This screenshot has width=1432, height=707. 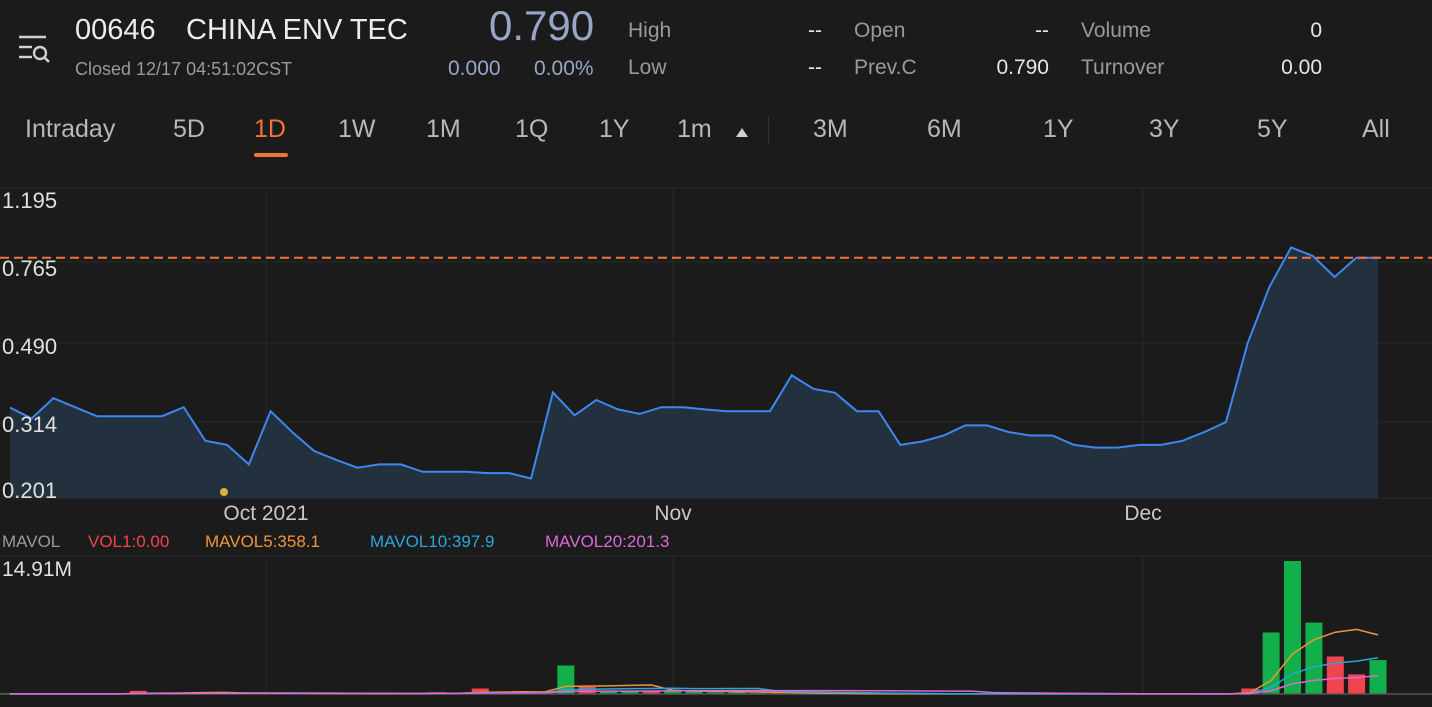 What do you see at coordinates (129, 541) in the screenshot?
I see `vol1-label: VOL1:0.00` at bounding box center [129, 541].